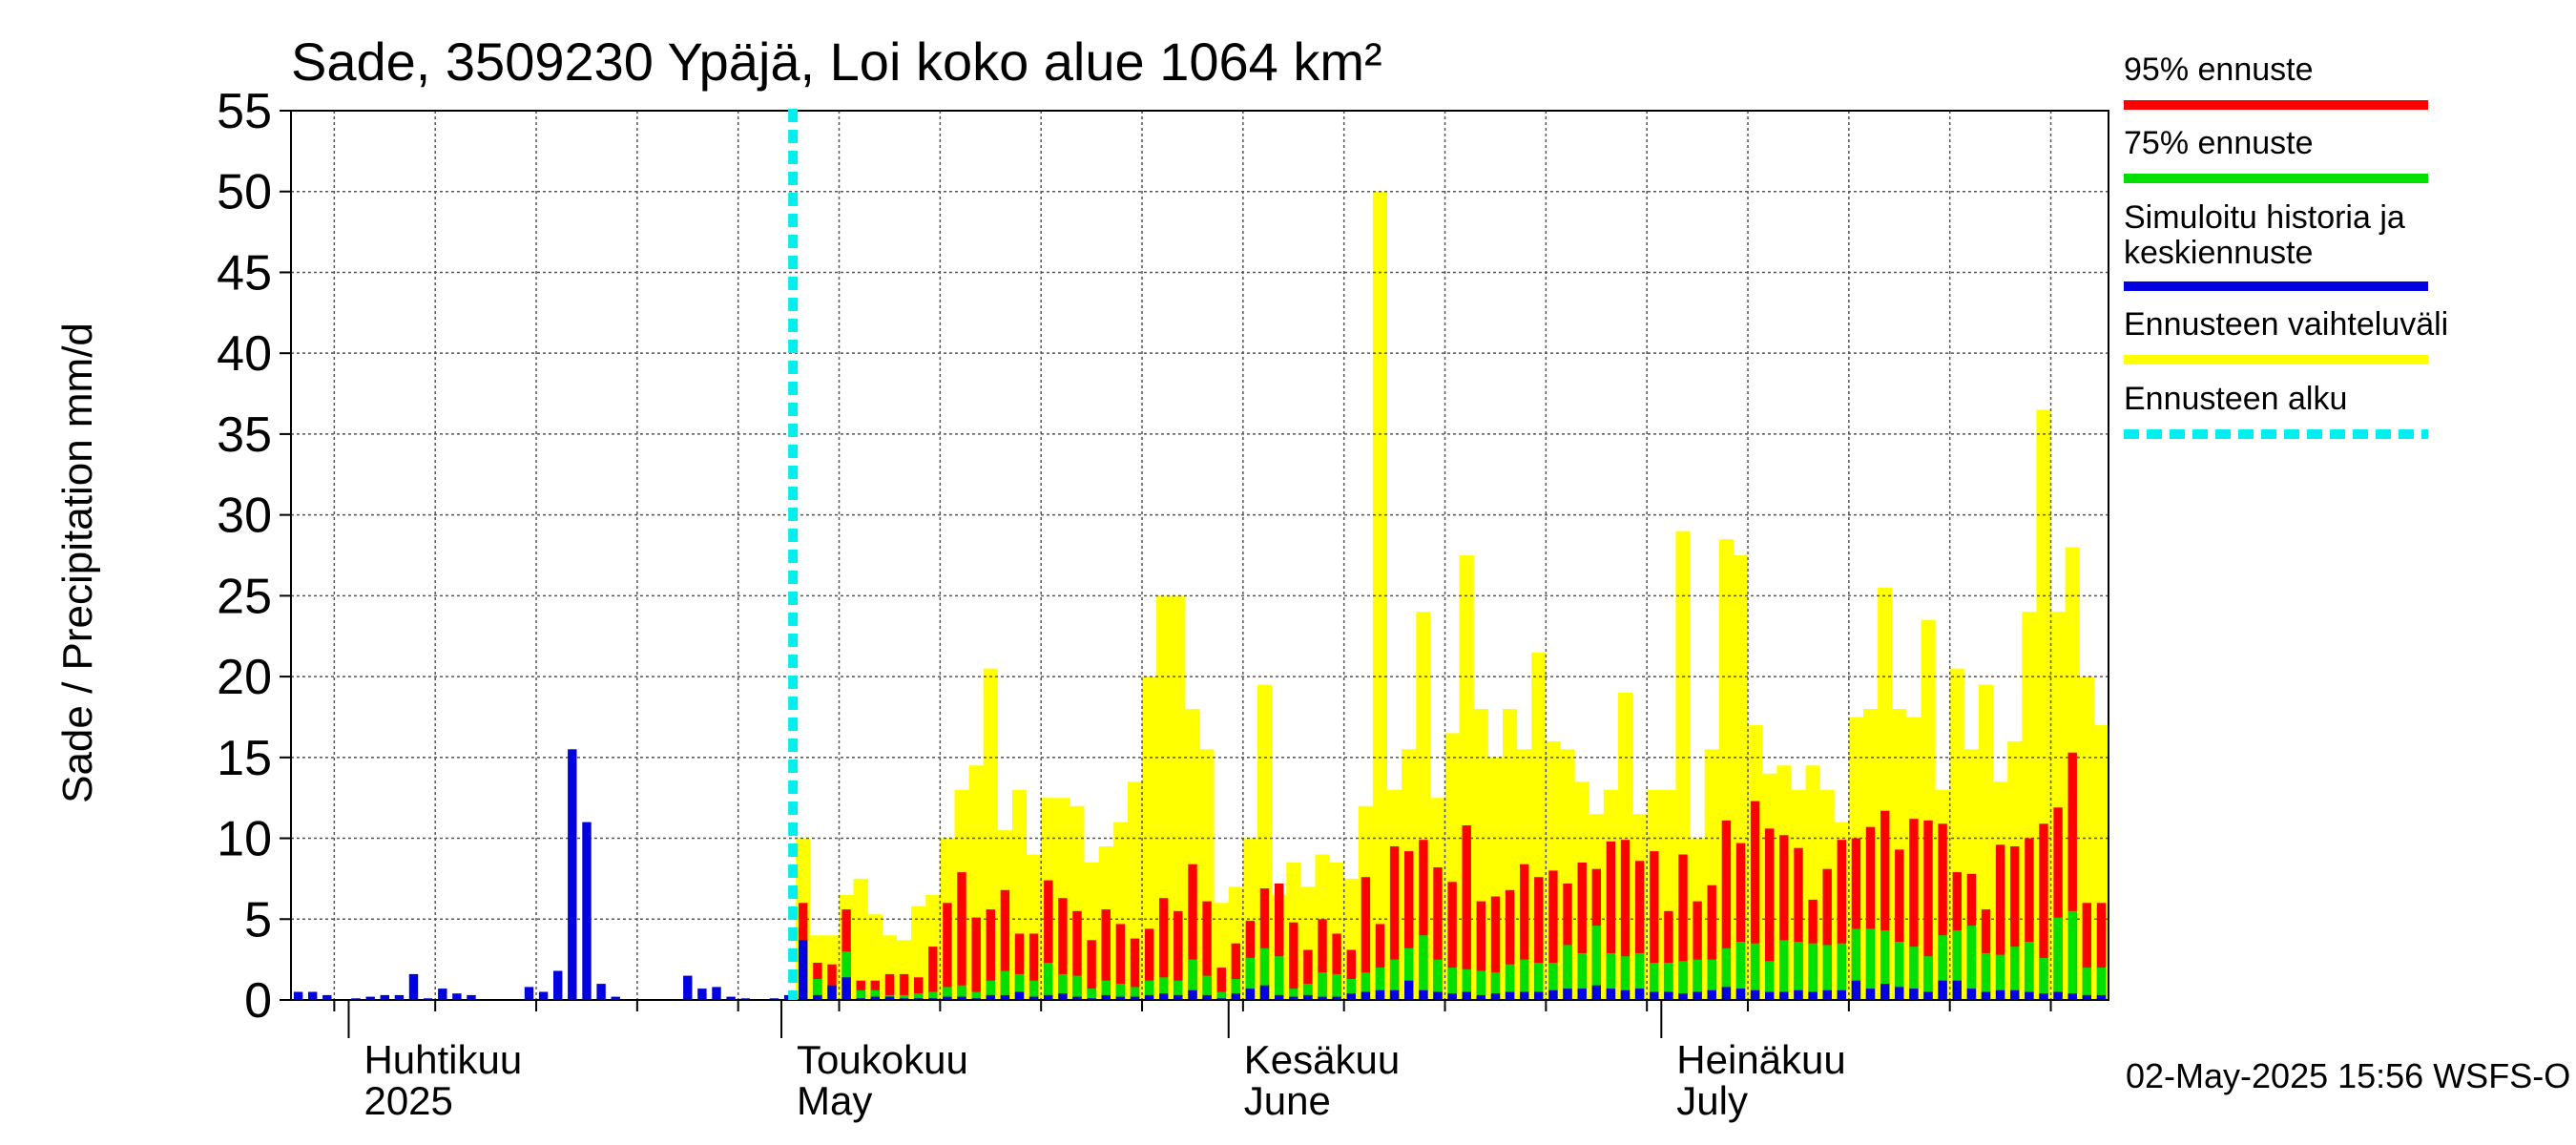  Describe the element at coordinates (244, 758) in the screenshot. I see `y-tick-label: 15` at that location.